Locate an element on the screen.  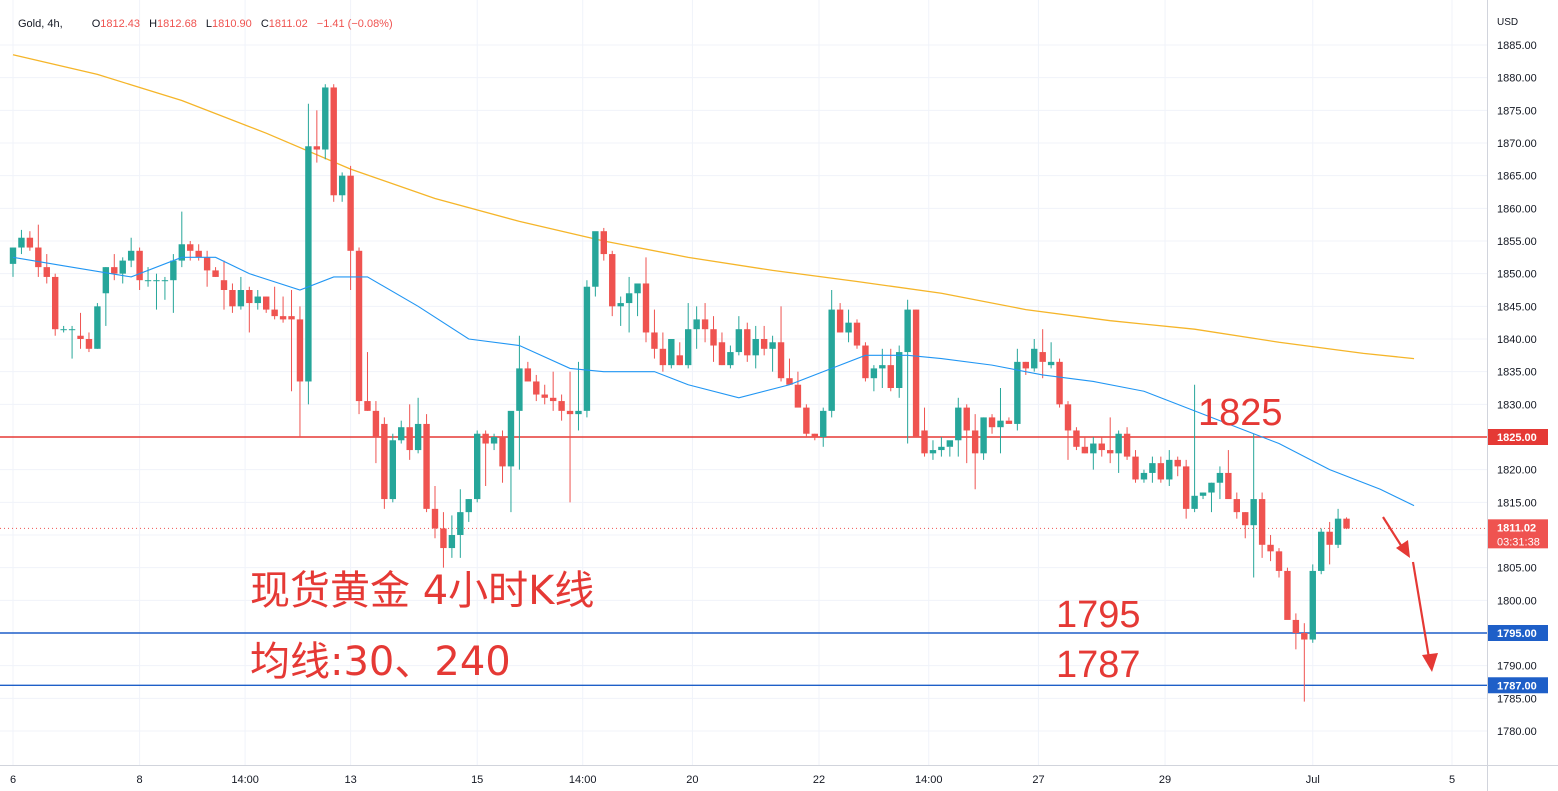
price-tick-label: 1805.00 is located at coordinates (1517, 569).